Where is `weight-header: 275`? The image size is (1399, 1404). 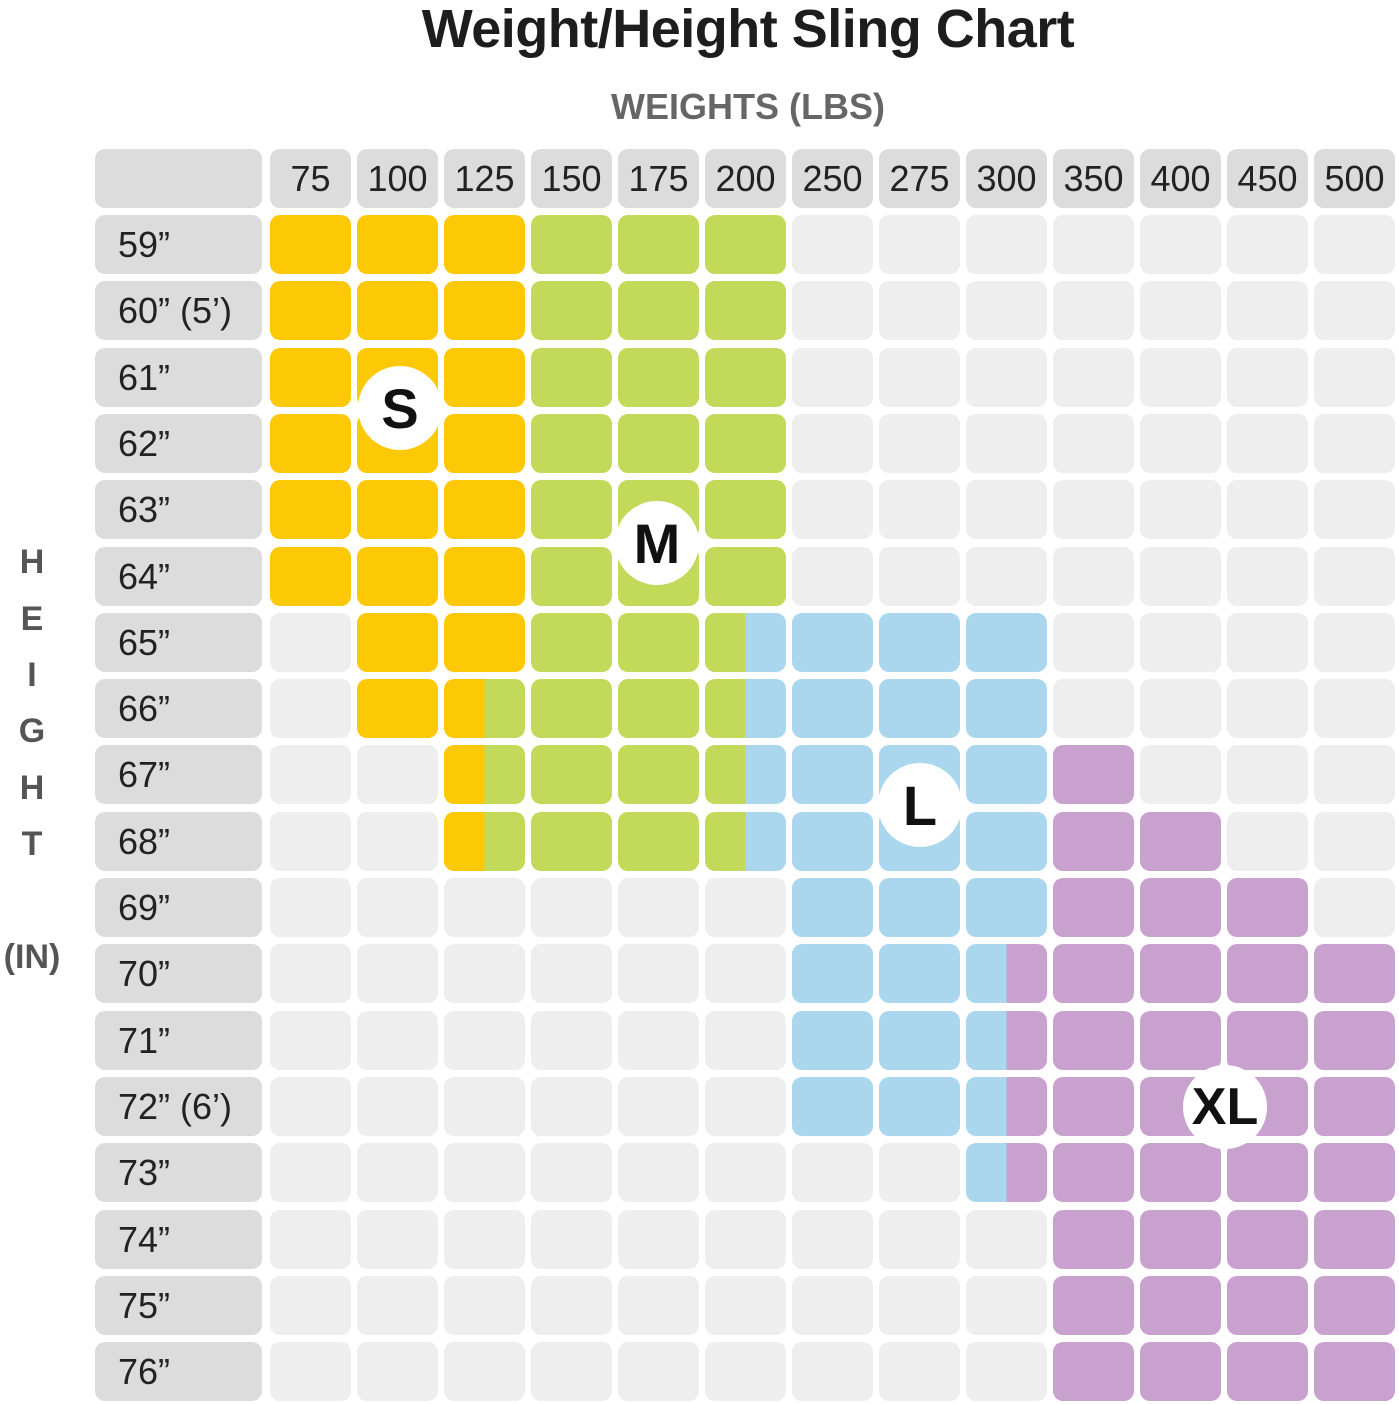 weight-header: 275 is located at coordinates (919, 178).